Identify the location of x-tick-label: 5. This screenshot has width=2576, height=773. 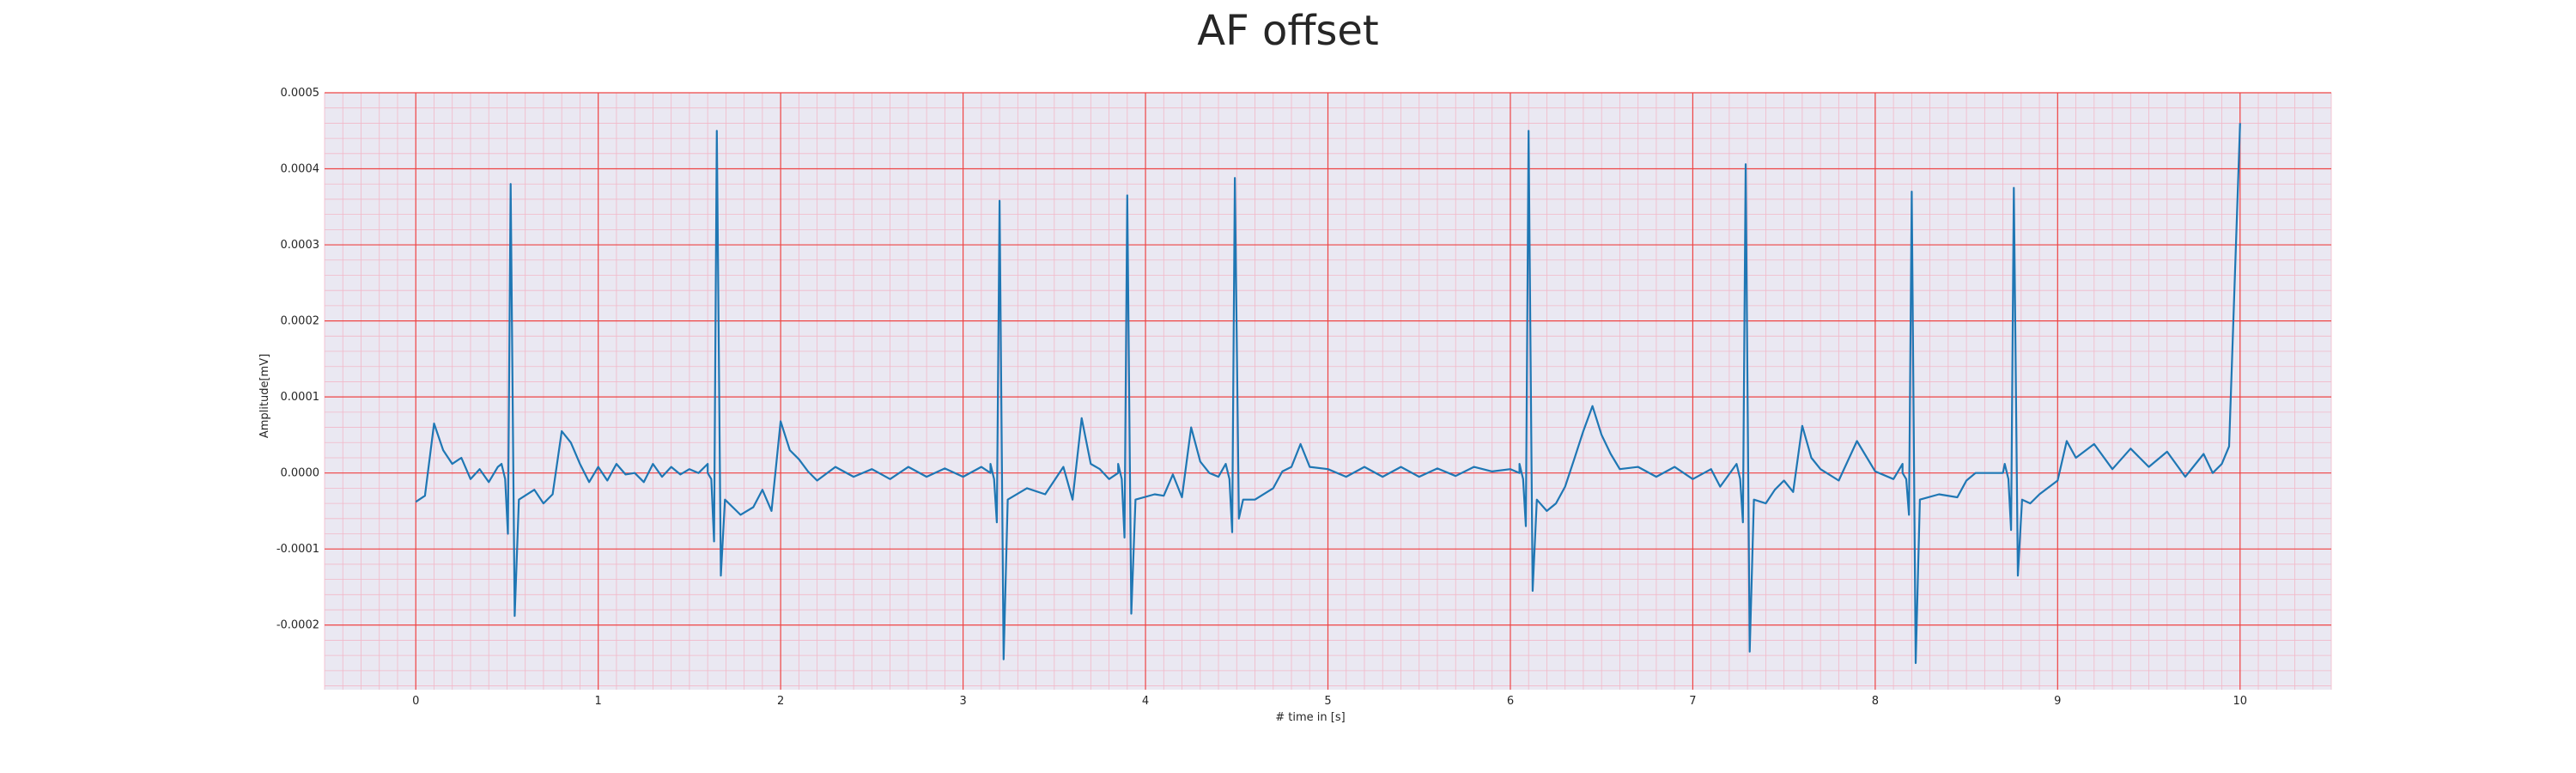
(1327, 701).